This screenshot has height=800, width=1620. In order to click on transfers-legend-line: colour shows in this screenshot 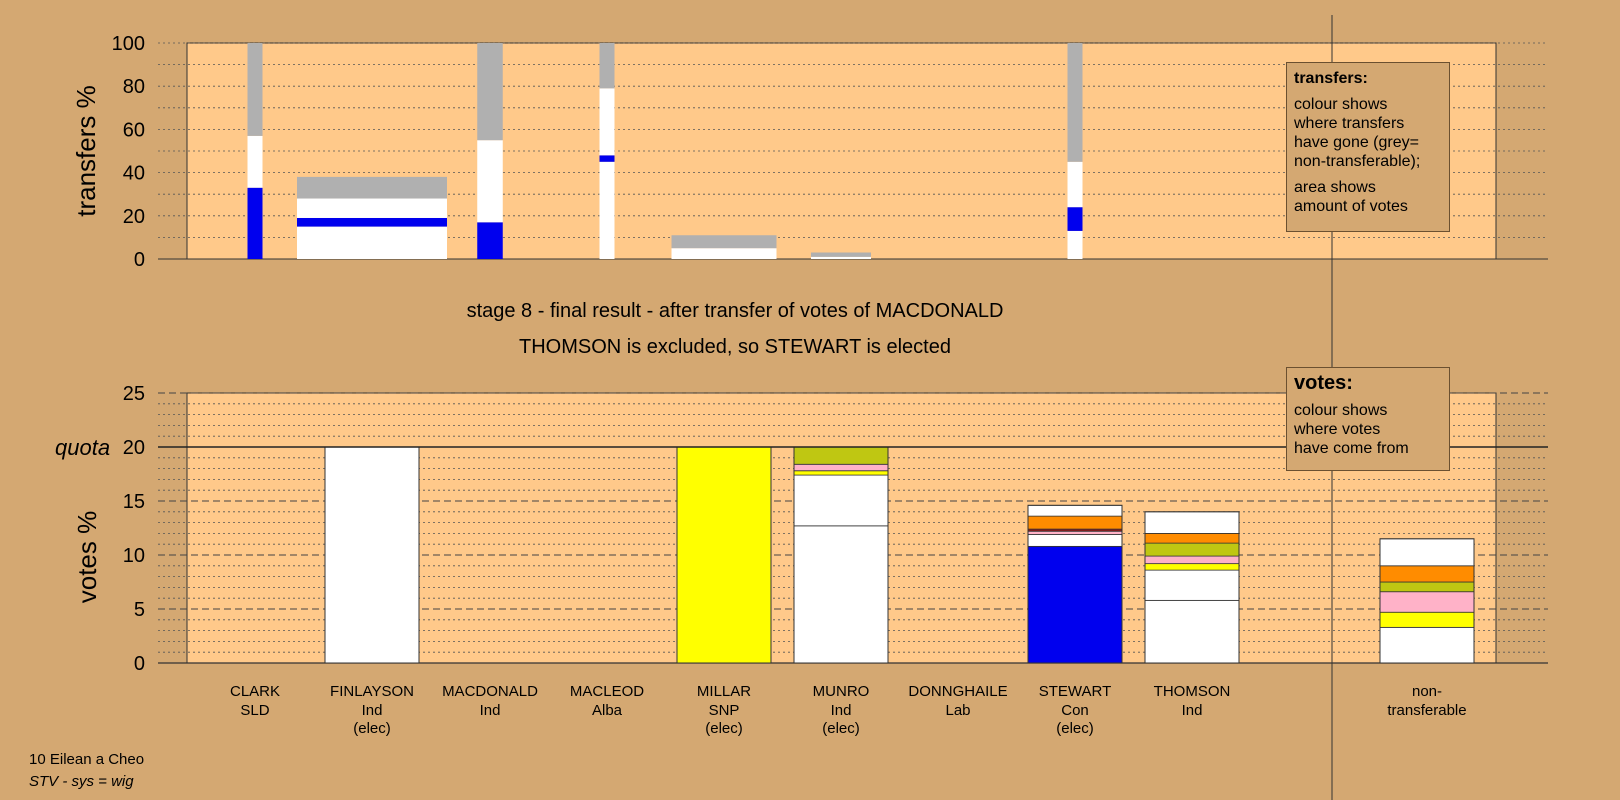, I will do `click(1341, 104)`.